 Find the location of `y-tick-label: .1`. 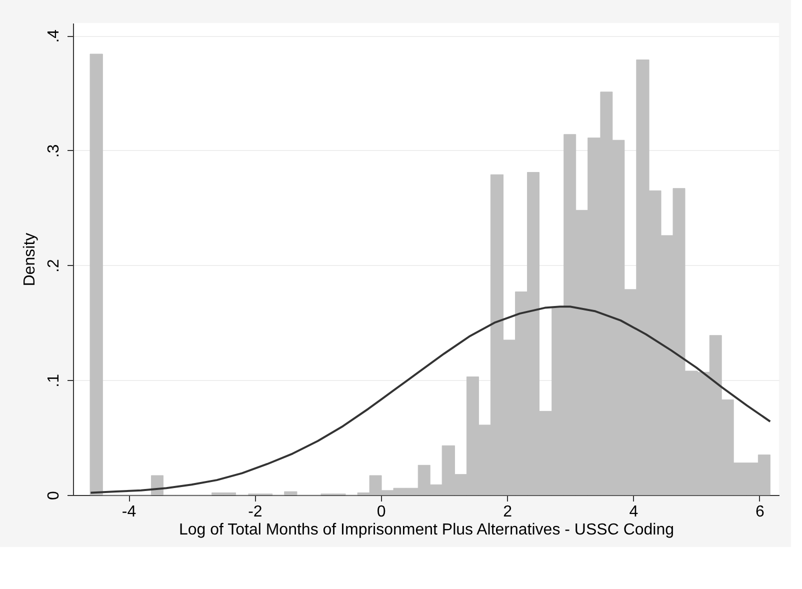

y-tick-label: .1 is located at coordinates (54, 381).